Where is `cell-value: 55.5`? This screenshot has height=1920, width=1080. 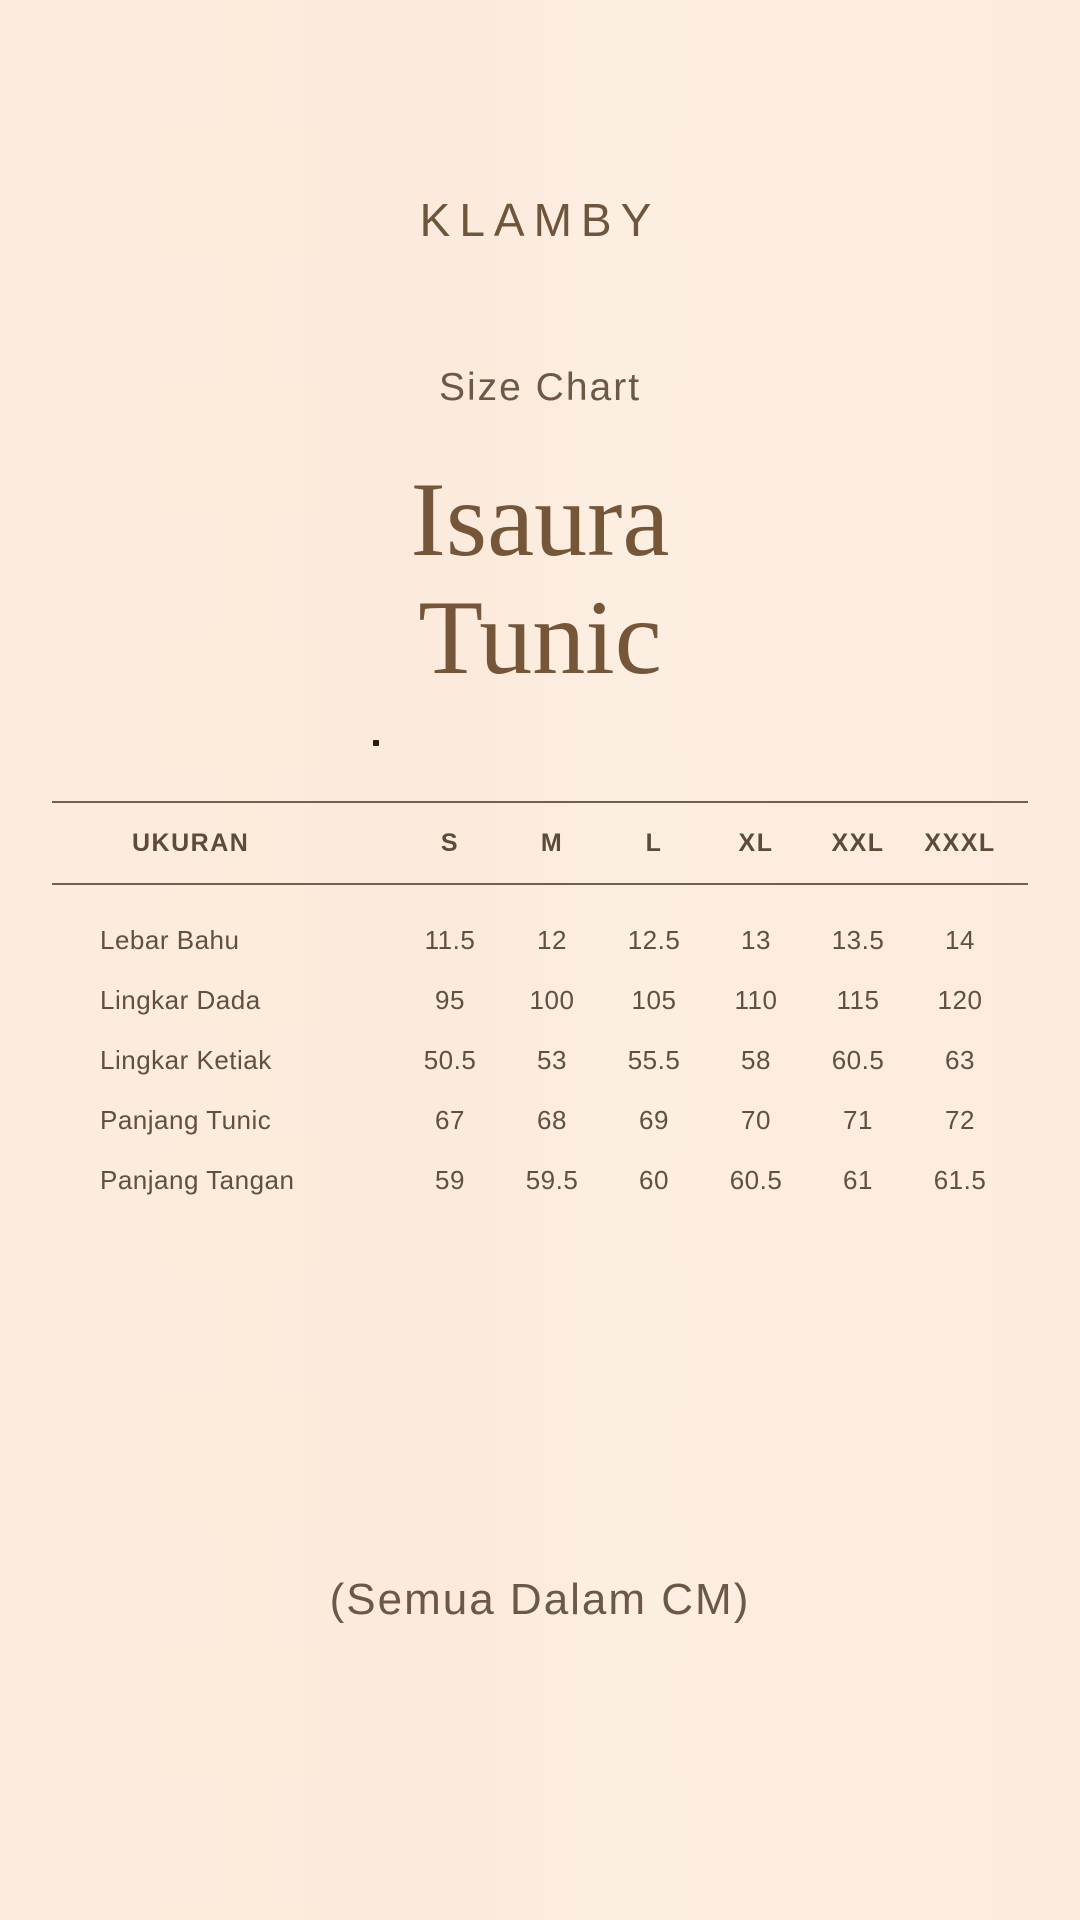
cell-value: 55.5 is located at coordinates (654, 1059).